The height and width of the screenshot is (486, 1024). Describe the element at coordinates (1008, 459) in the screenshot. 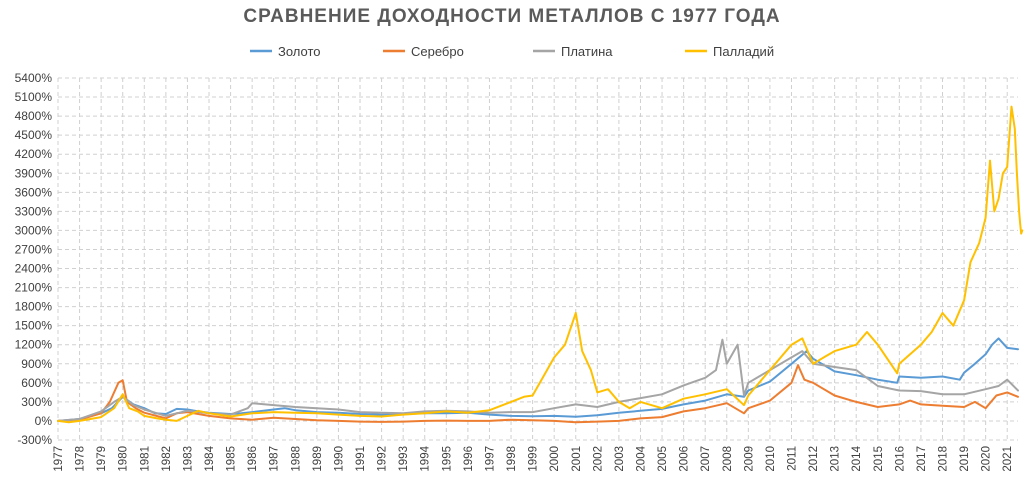

I see `x-tick-label: 2021` at that location.